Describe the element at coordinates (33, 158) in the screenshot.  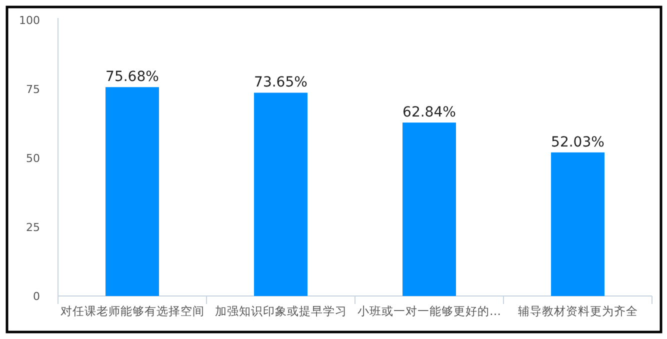
I see `y-tick-label: 50` at that location.